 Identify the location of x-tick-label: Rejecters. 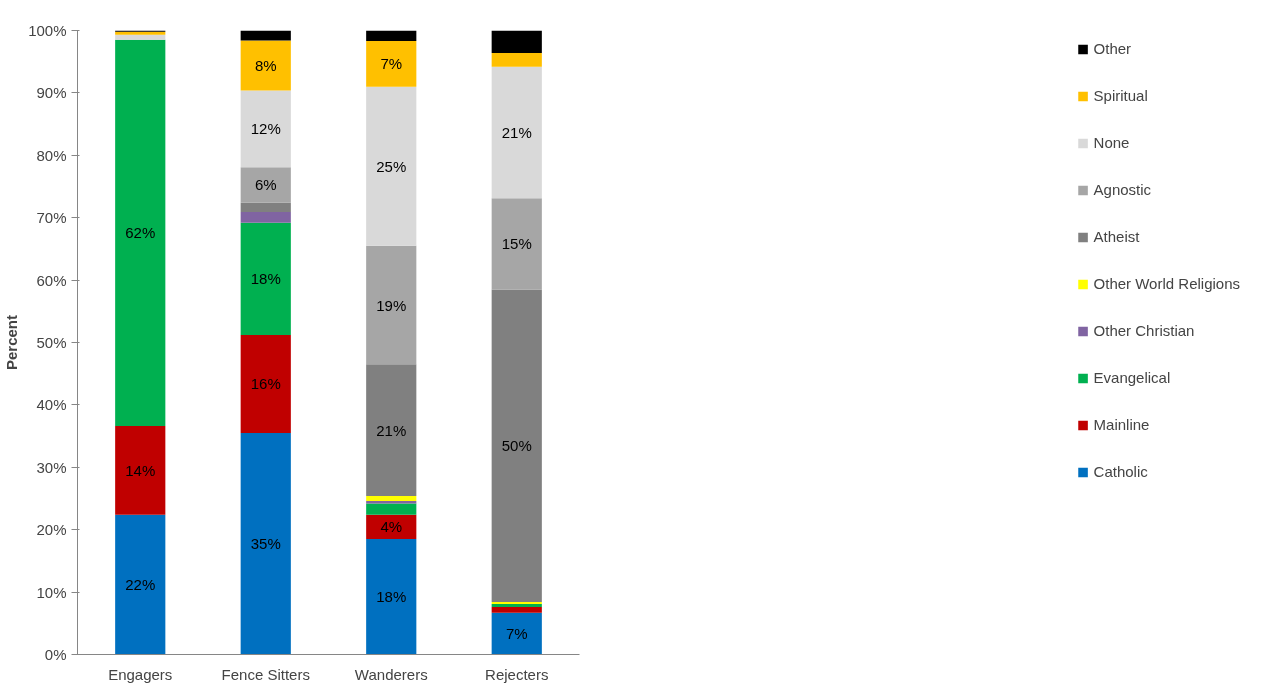
(517, 674).